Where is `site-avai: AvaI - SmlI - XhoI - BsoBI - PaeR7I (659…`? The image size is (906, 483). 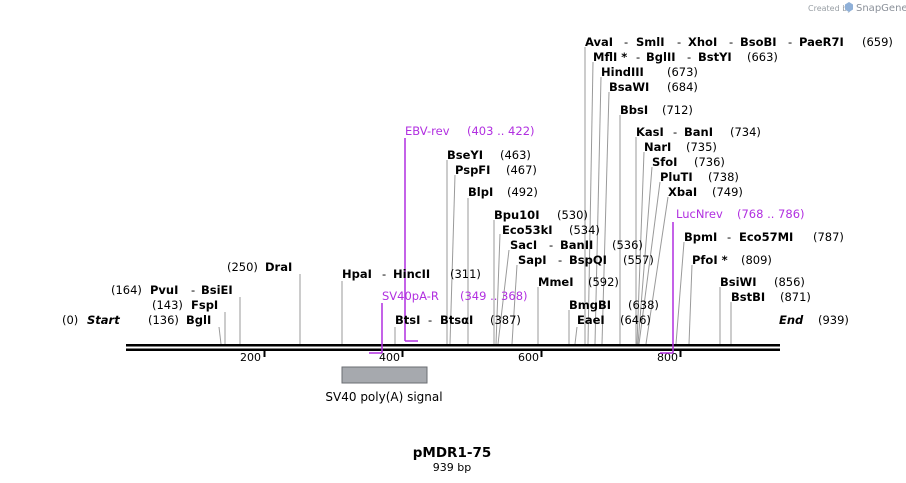 site-avai: AvaI - SmlI - XhoI - BsoBI - PaeR7I (659… is located at coordinates (739, 42).